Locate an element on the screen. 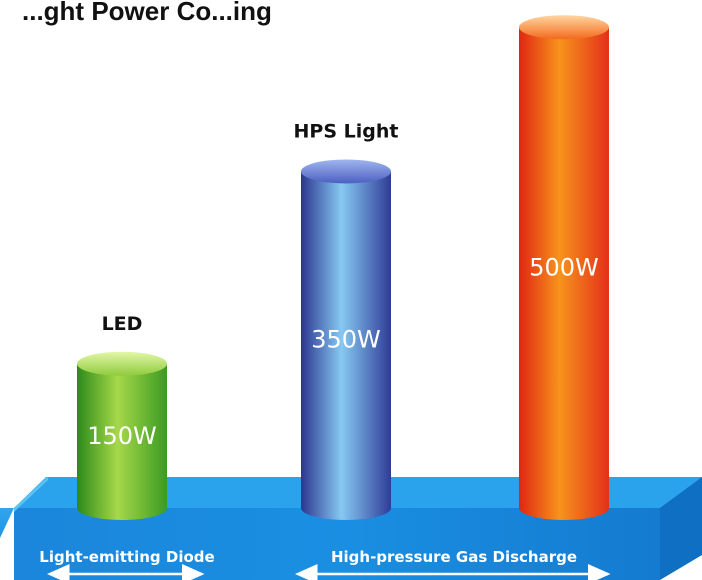 The height and width of the screenshot is (580, 702). category-label-led: LED is located at coordinates (122, 324).